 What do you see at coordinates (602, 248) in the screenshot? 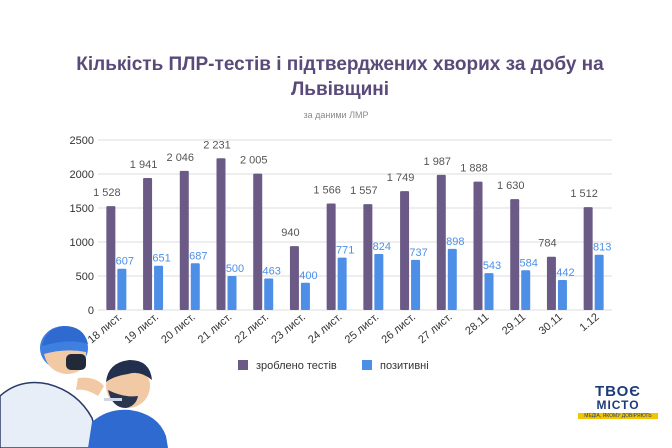
I see `data-label-positive: 813` at bounding box center [602, 248].